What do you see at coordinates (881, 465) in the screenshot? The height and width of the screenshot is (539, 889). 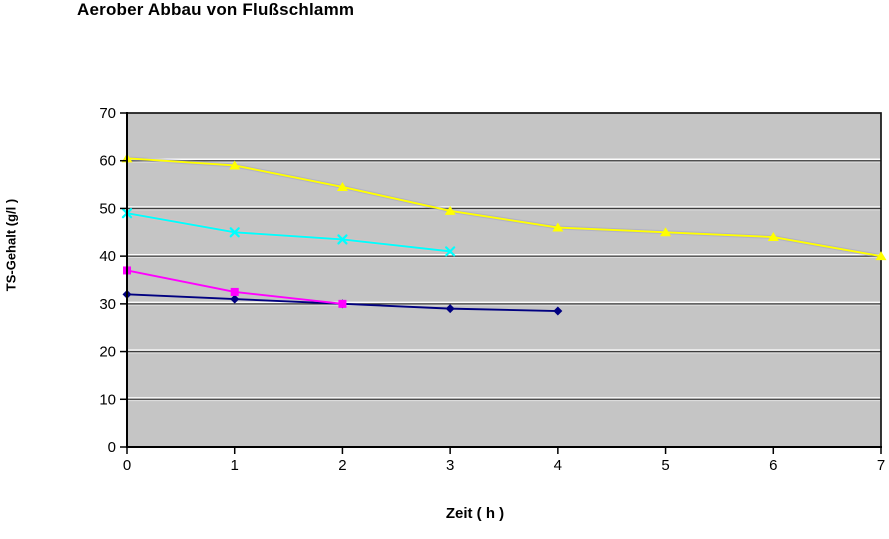 I see `x-tick-label: 7` at bounding box center [881, 465].